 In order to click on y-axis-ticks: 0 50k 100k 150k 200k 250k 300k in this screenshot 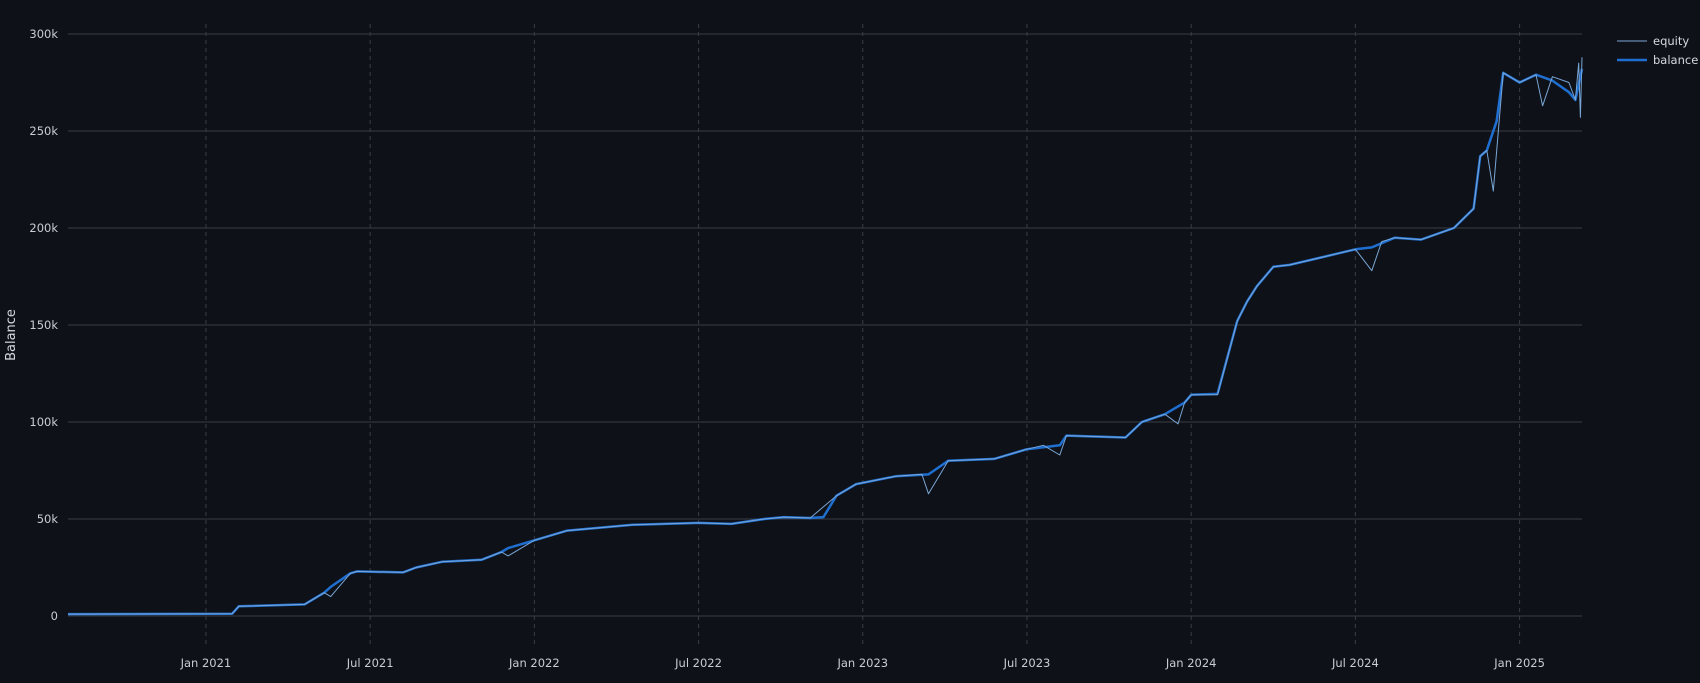, I will do `click(43, 325)`.